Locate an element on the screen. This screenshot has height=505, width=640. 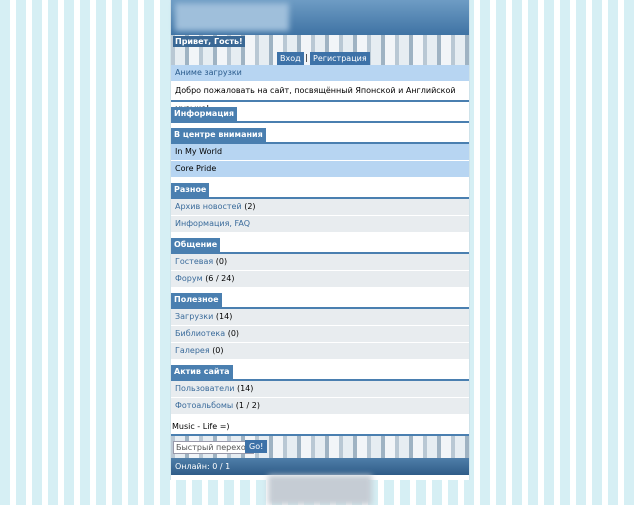
block-item: Фотоальбомы (1 / 2) is located at coordinates (320, 406).